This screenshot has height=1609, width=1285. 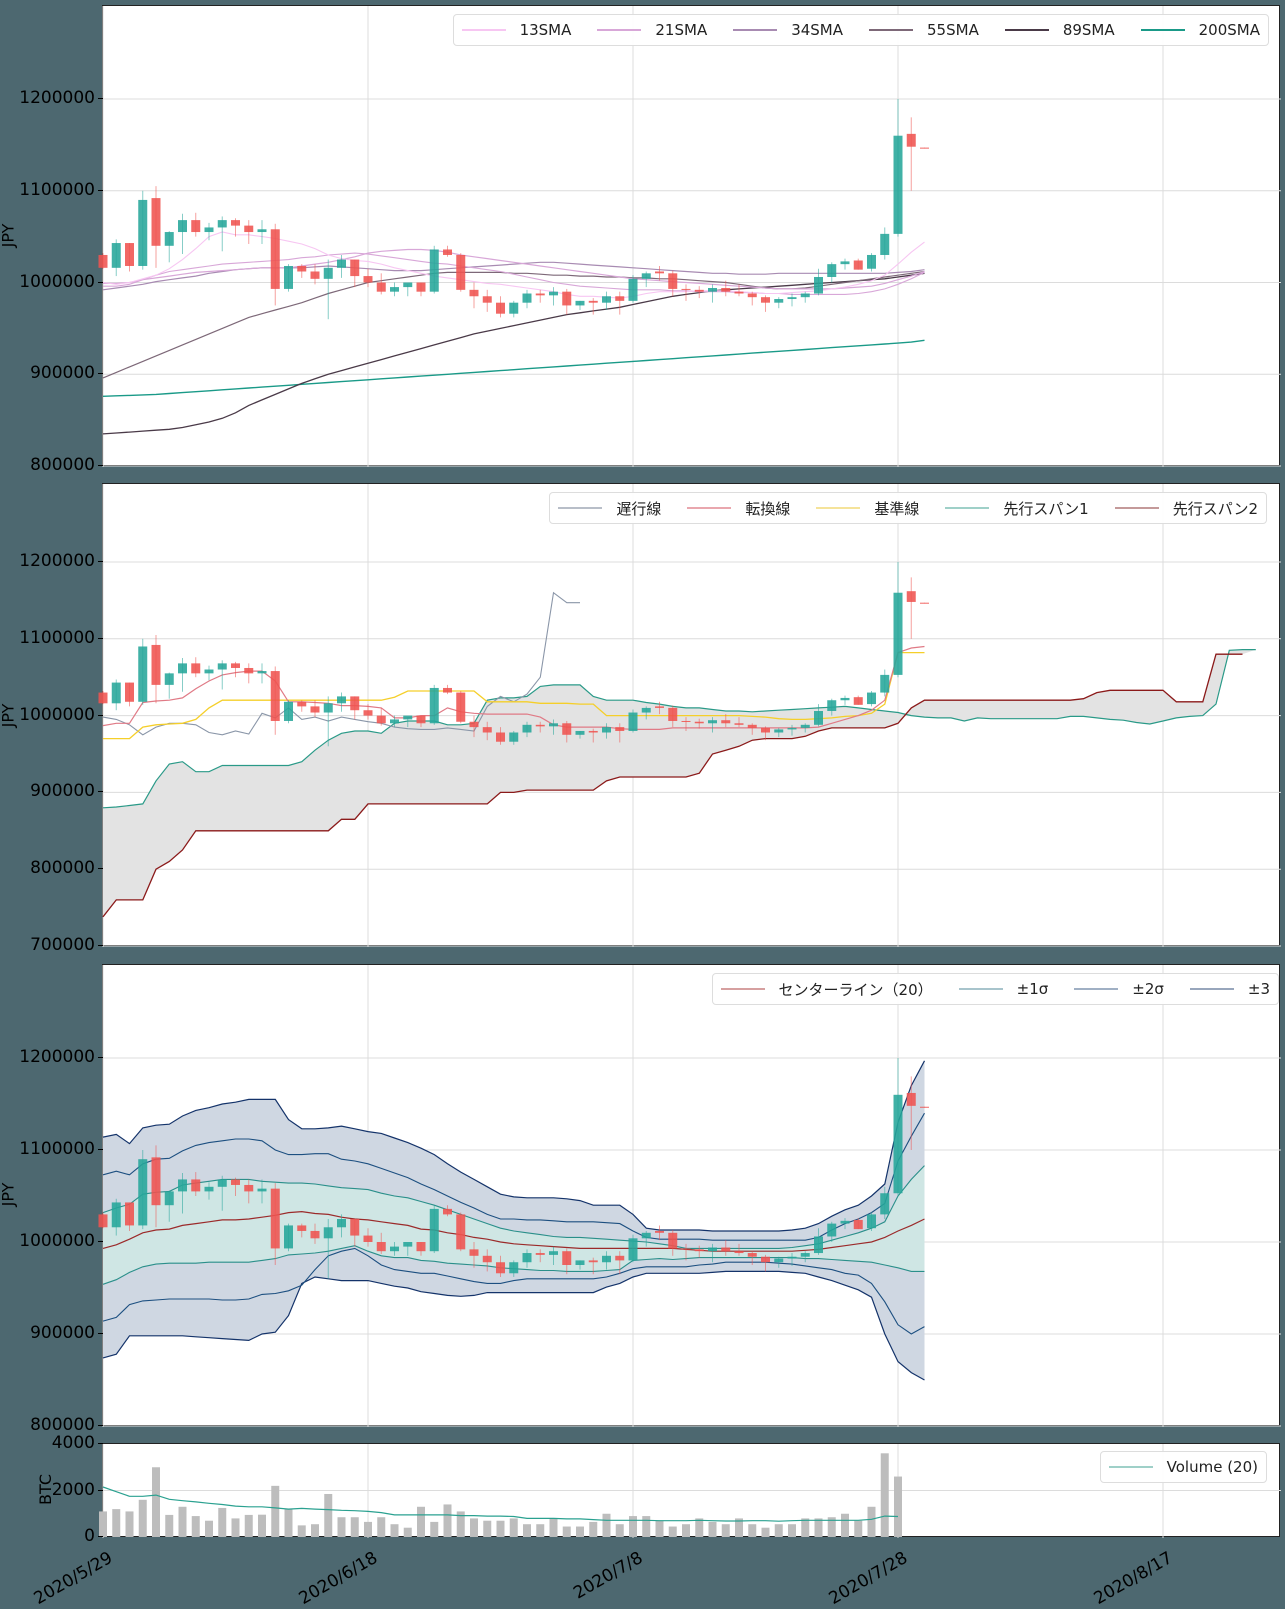 What do you see at coordinates (860, 30) in the screenshot?
I see `sma-legend: 13SMA 21SMA 34SMA 55SMA 89SMA 200SMA` at bounding box center [860, 30].